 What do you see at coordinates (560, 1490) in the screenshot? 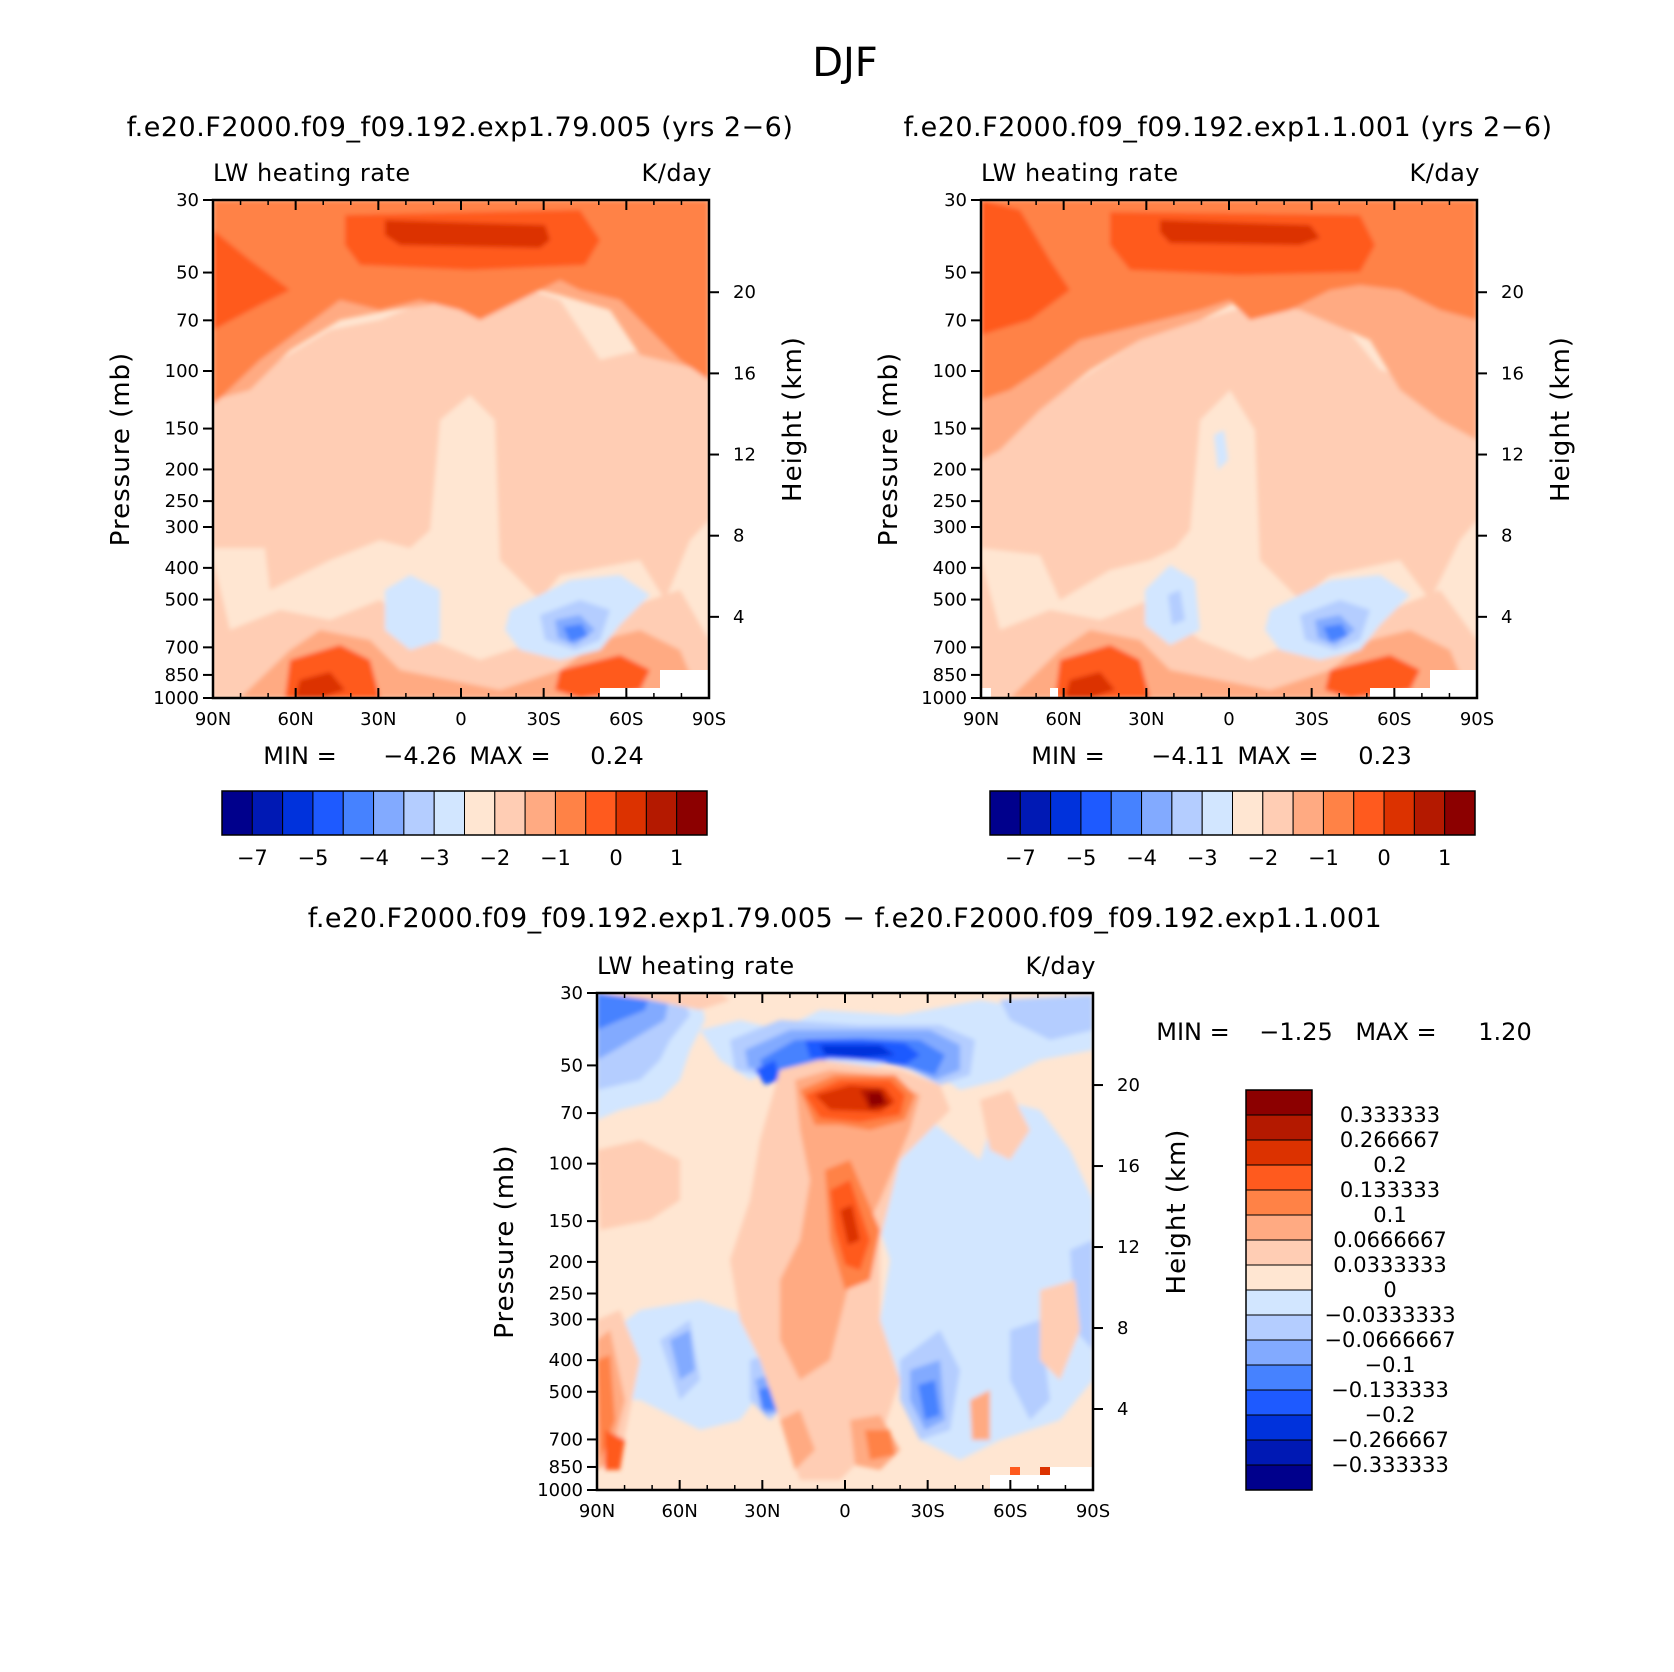
I see `y-tick-label: 1000` at bounding box center [560, 1490].